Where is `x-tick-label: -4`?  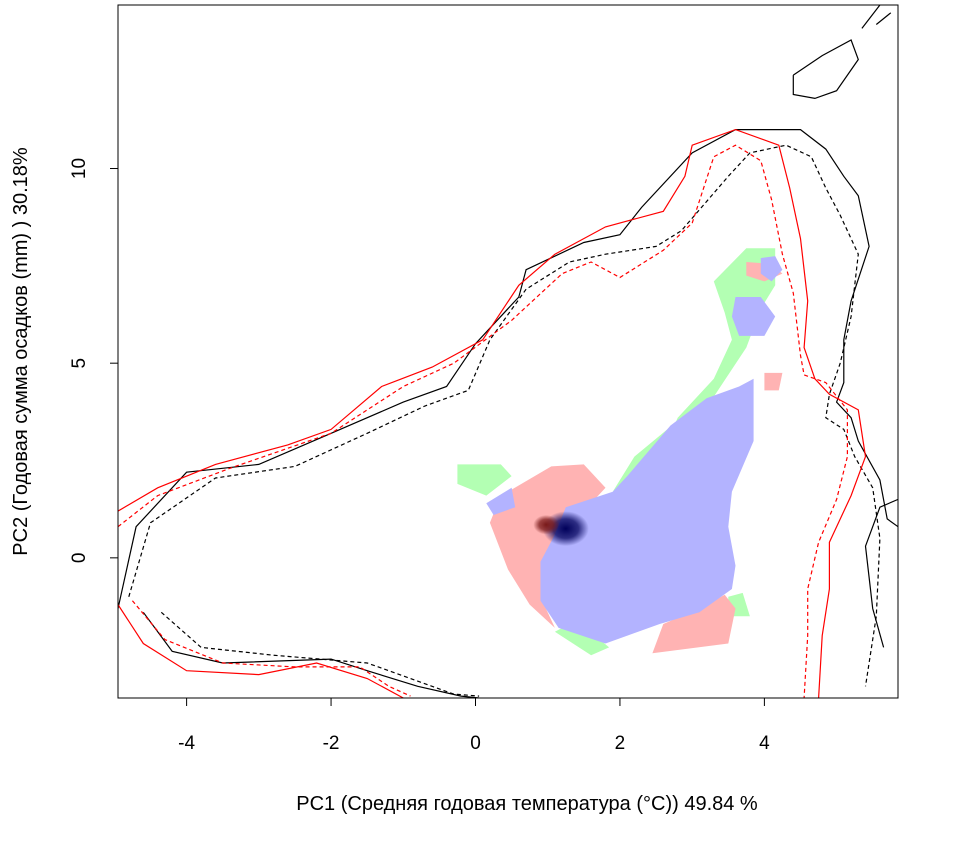
x-tick-label: -4 is located at coordinates (186, 743).